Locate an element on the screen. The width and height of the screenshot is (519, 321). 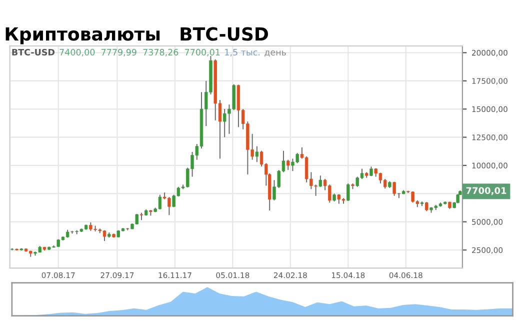
annotation: 7400,00 7779,99 7378,26 7700,01 is located at coordinates (140, 52).